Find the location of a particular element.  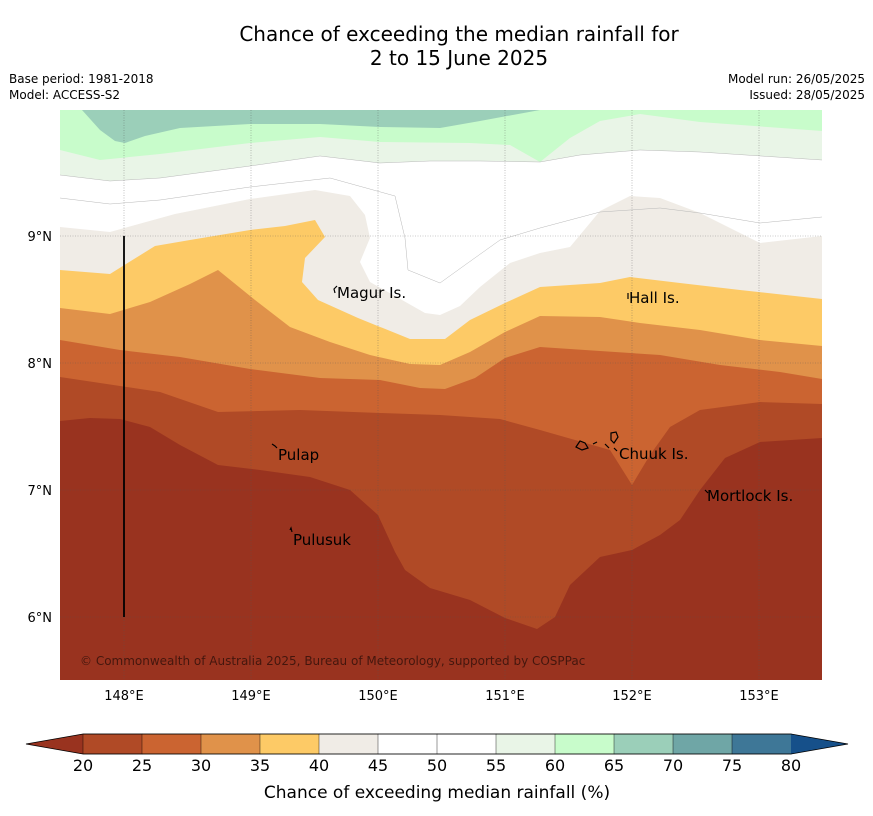

lat-tick-9n: 9°N is located at coordinates (40, 237).